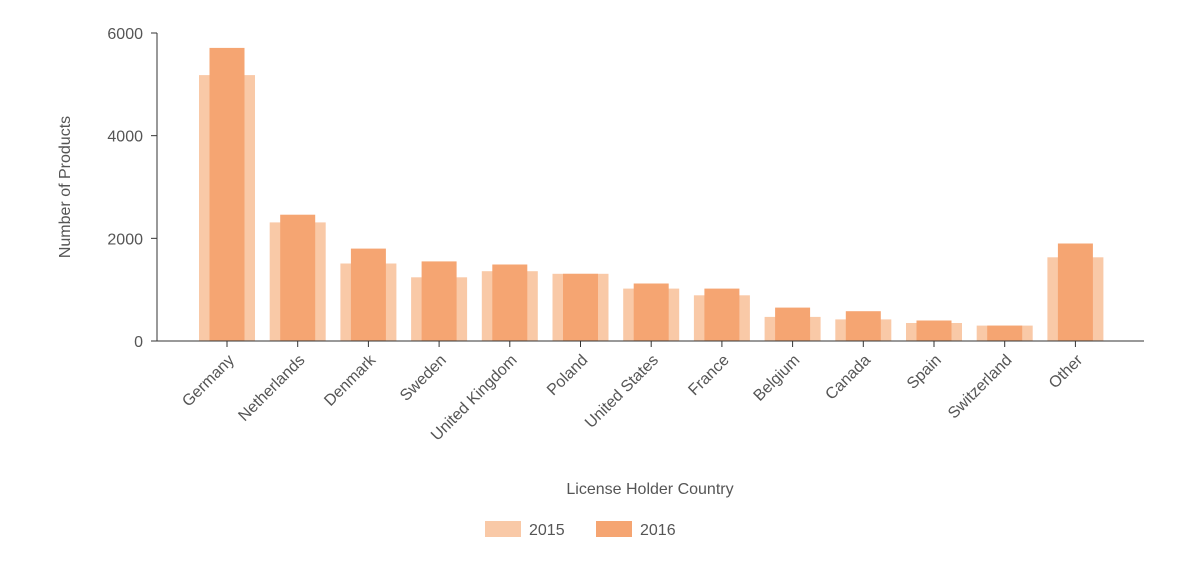 This screenshot has width=1180, height=567. I want to click on y-axis-ticks: 0 2000 4000 6000, so click(132, 188).